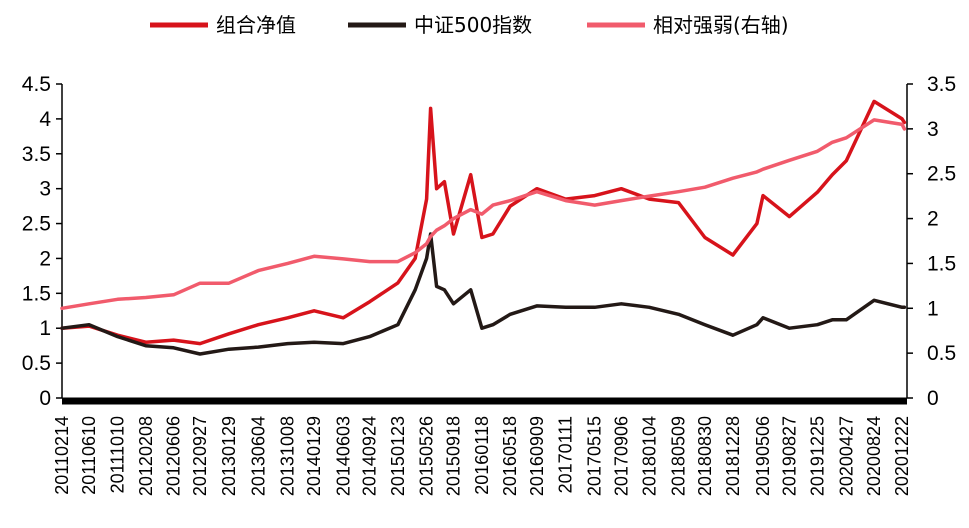 This screenshot has width=969, height=528. What do you see at coordinates (941, 84) in the screenshot?
I see `right-tick-label: 3.5` at bounding box center [941, 84].